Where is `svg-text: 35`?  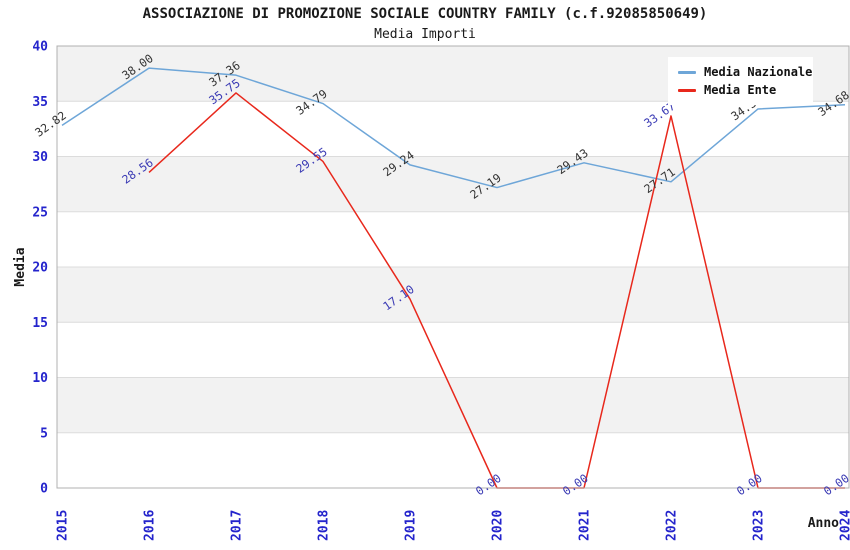 svg-text: 35 is located at coordinates (40, 102).